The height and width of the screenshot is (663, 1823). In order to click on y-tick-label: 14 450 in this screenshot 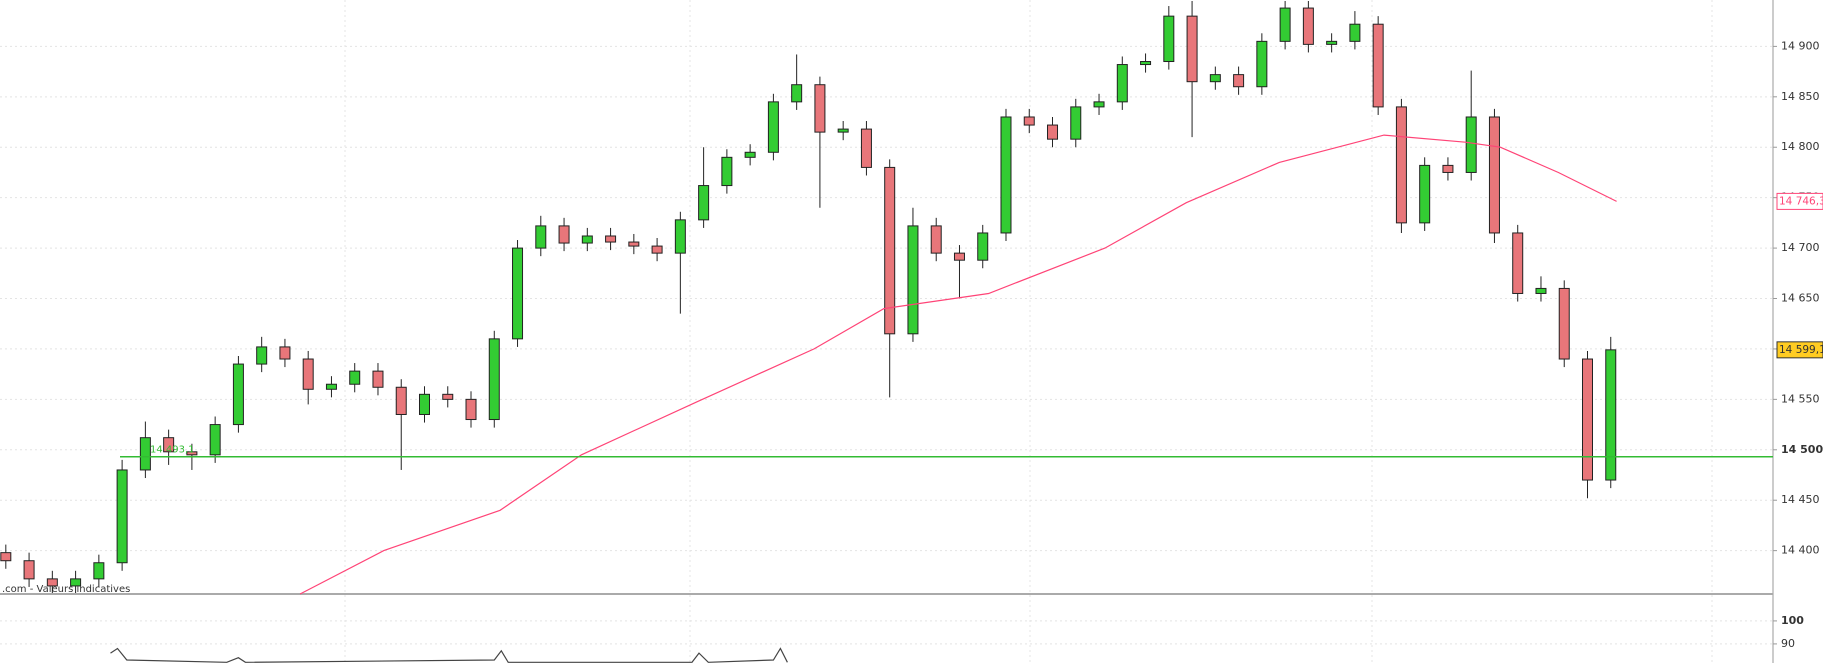, I will do `click(1800, 499)`.